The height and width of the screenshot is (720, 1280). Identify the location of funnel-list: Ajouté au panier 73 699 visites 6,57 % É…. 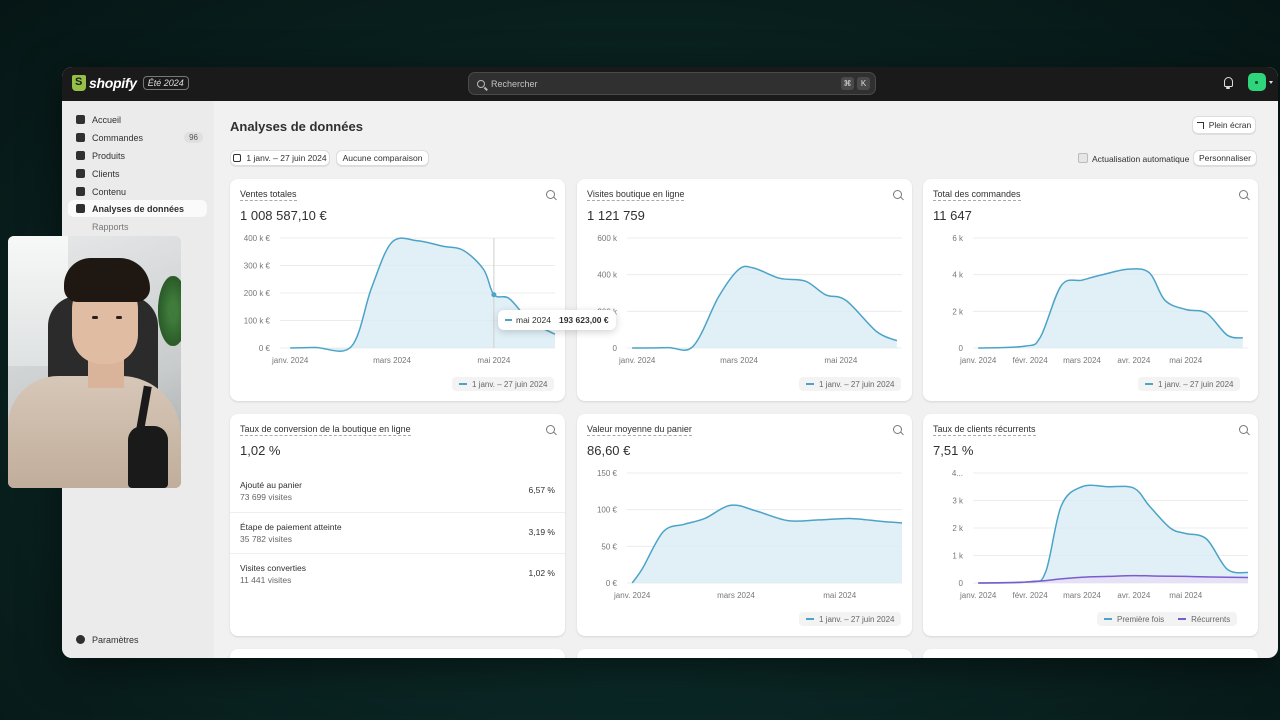
(397, 536).